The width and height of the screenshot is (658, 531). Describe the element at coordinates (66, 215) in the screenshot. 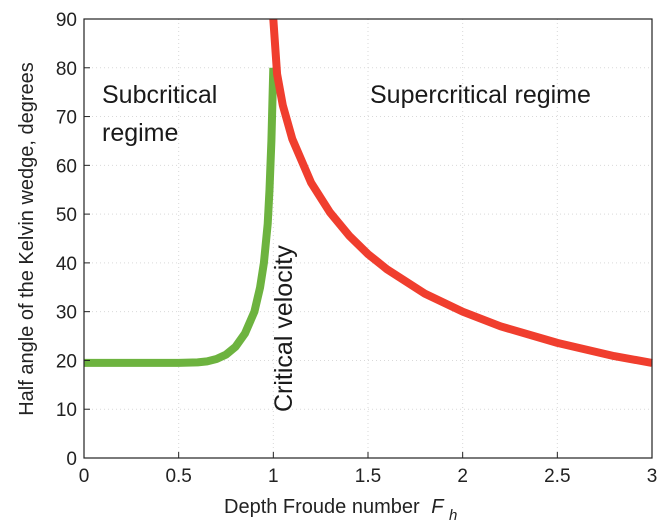

I see `y-tick-label: 50` at that location.